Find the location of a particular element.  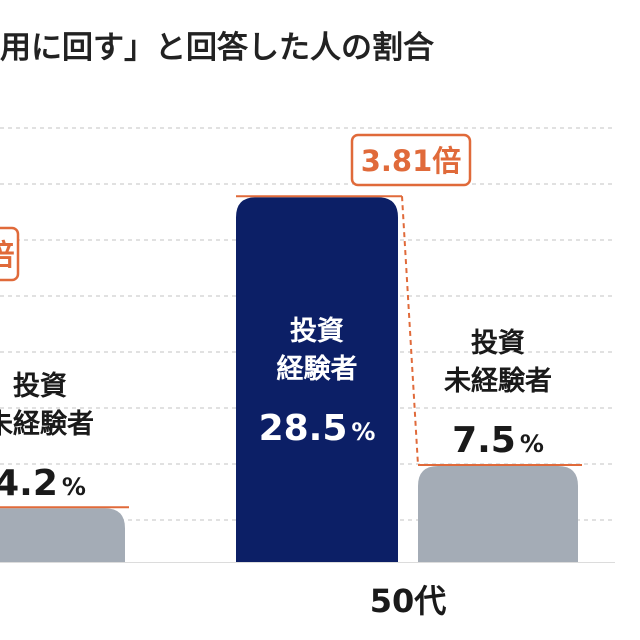

bar-value-label: 4.2% is located at coordinates (43, 483).